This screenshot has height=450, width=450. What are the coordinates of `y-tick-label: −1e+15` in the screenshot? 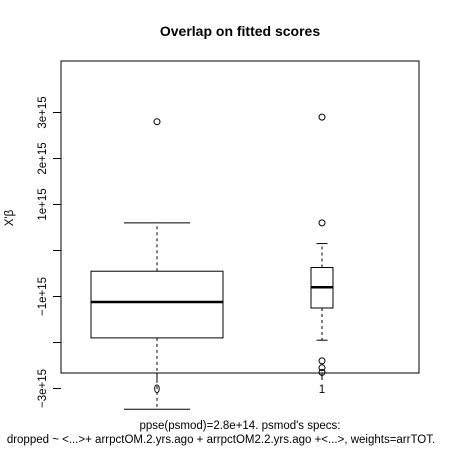 It's located at (43, 296).